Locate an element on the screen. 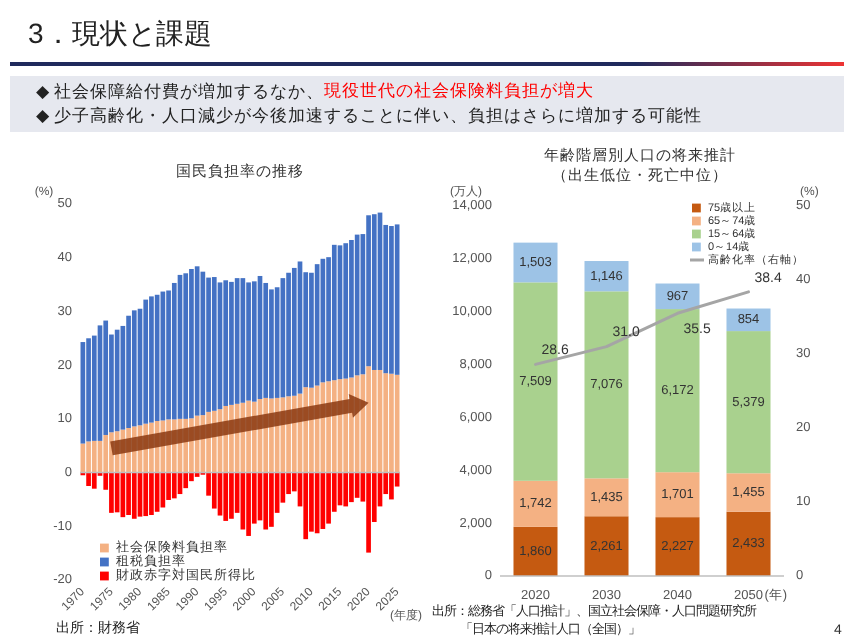 The image size is (854, 640). text: 現役世代の社会保険料負担が増大 is located at coordinates (459, 90).